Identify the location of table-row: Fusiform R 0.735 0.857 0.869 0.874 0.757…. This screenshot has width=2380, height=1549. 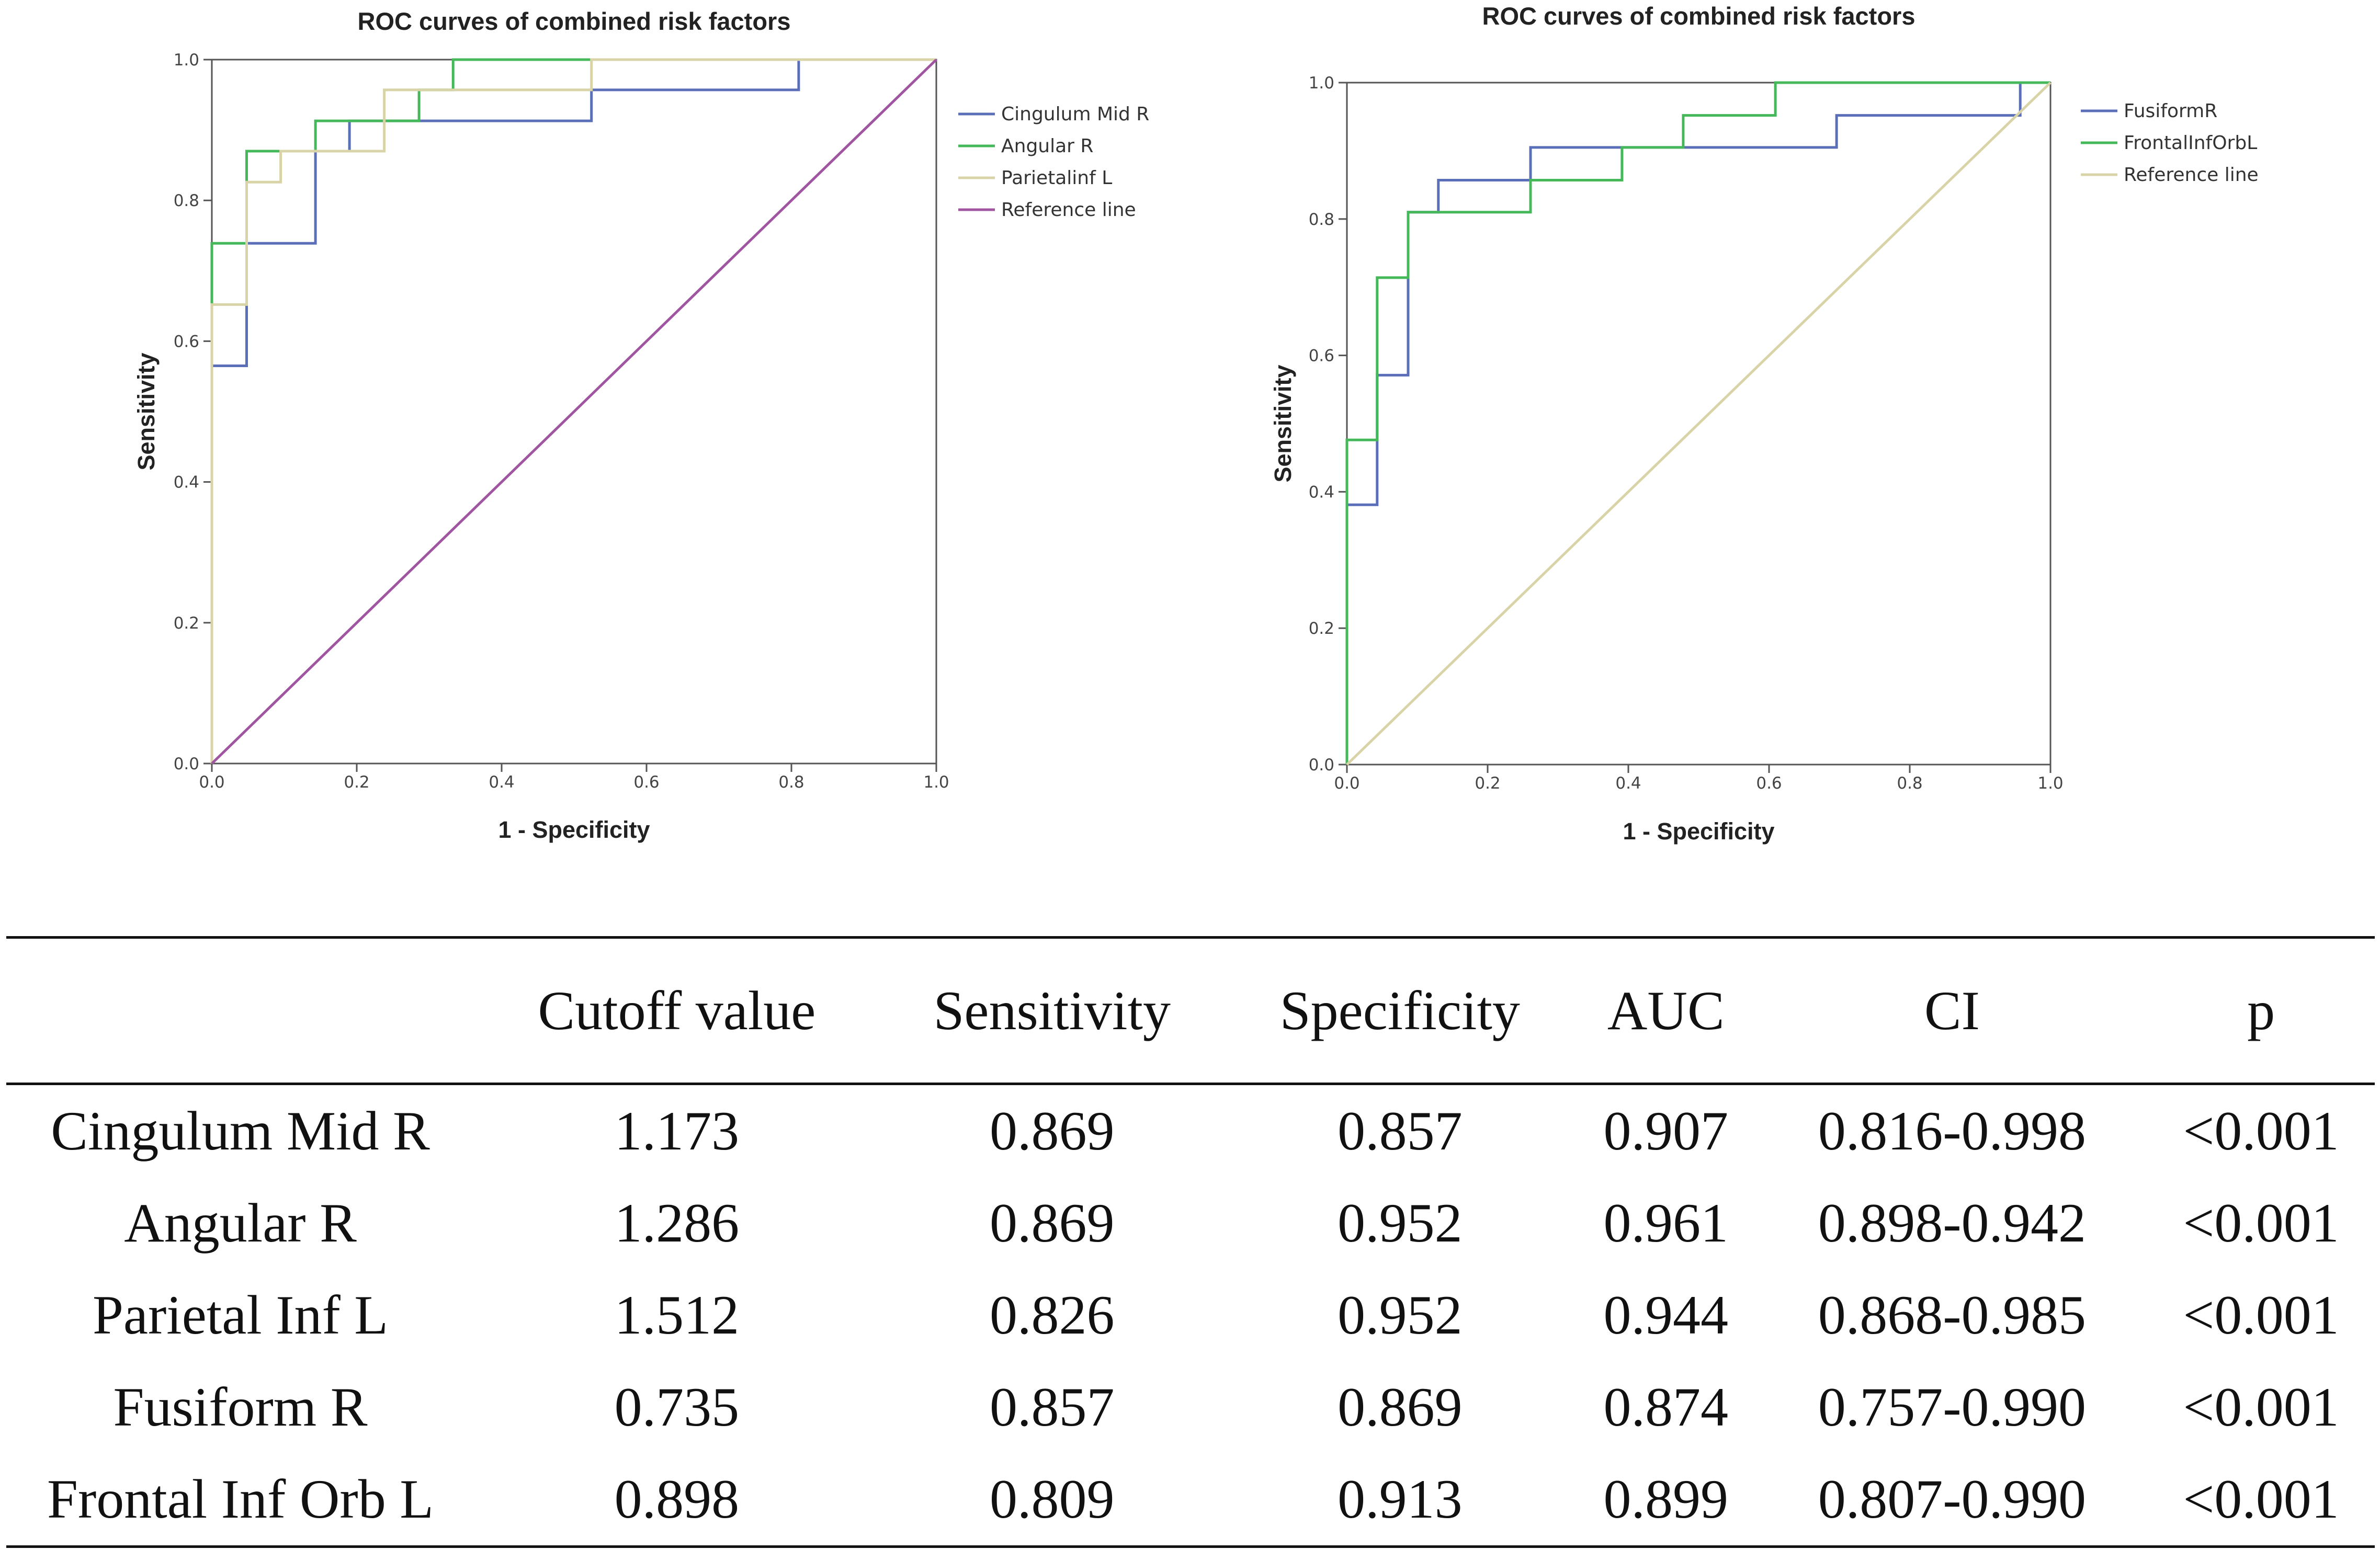
(1191, 1407).